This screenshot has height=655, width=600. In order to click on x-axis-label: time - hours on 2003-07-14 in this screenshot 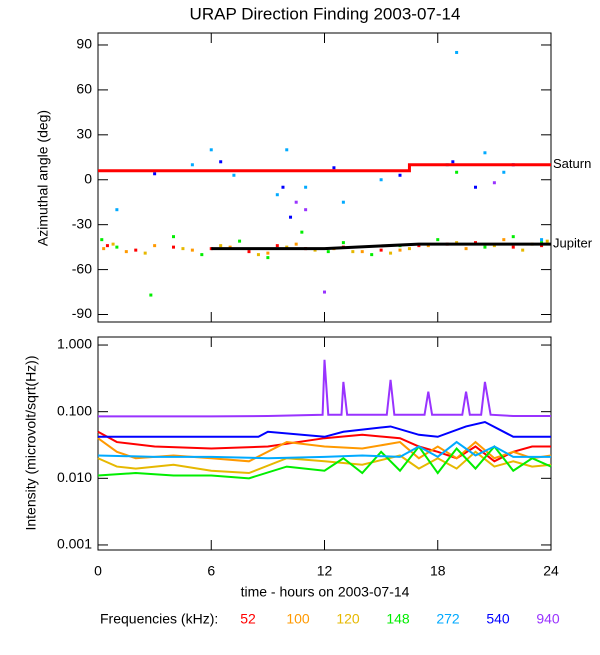, I will do `click(325, 592)`.